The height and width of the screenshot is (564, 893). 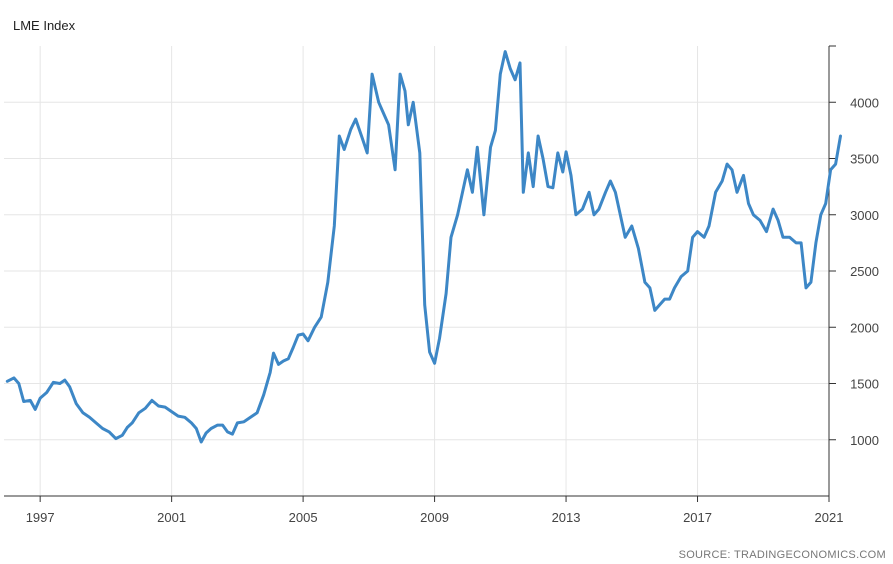 What do you see at coordinates (44, 25) in the screenshot?
I see `chart-title: LME Index` at bounding box center [44, 25].